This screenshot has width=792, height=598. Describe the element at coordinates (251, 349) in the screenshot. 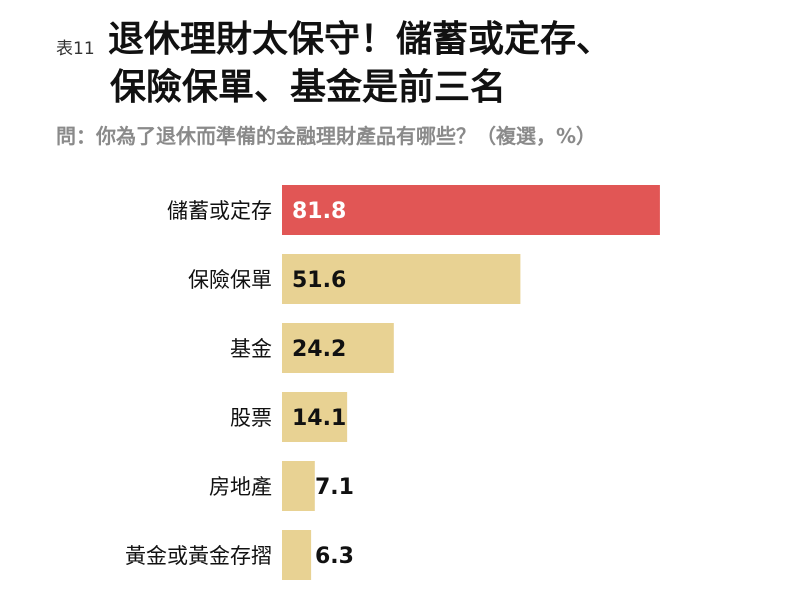

I see `category-label-3: 基金` at that location.